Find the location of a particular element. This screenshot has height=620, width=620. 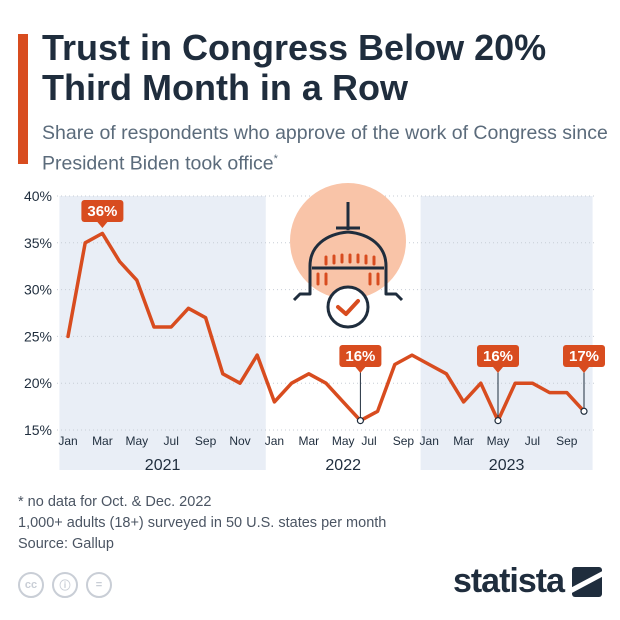

callout-label: 36% is located at coordinates (102, 211).